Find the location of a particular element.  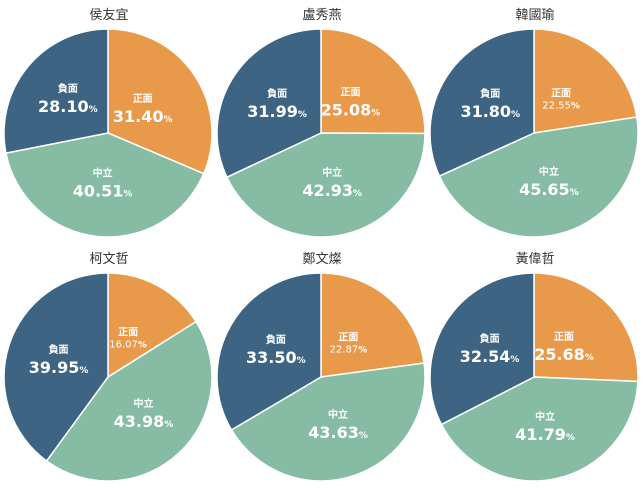

slice-value-label: 16.07% is located at coordinates (128, 345).